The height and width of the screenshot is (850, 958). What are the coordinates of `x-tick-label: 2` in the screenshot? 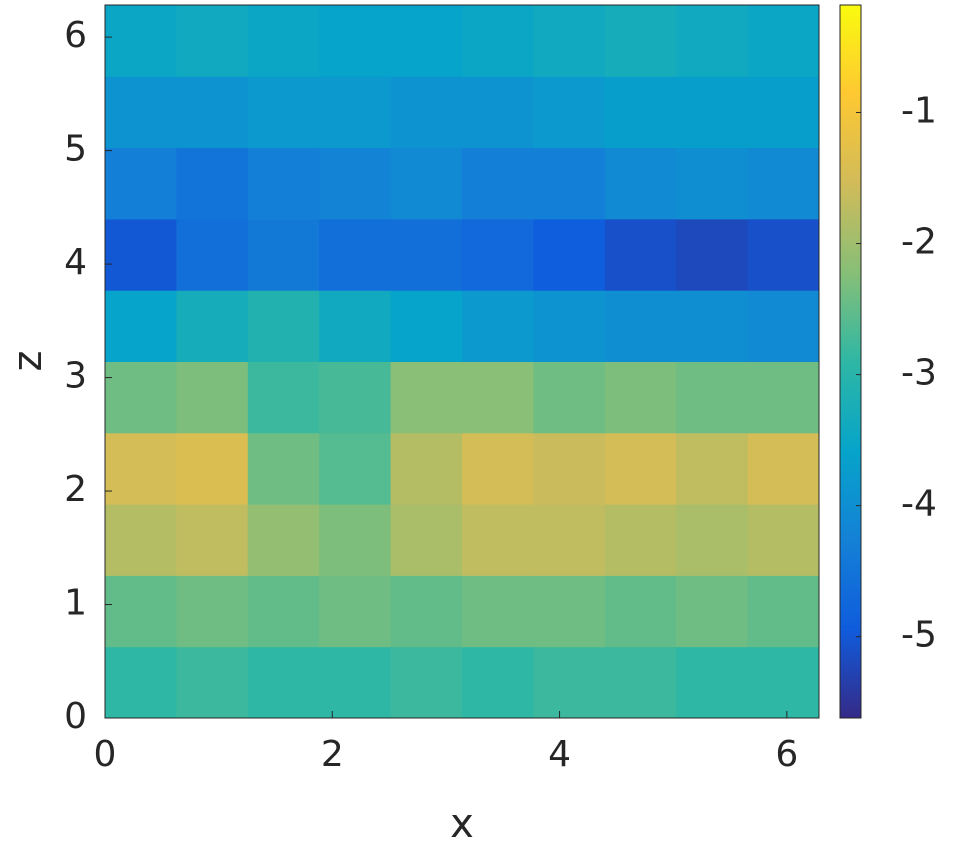 It's located at (332, 754).